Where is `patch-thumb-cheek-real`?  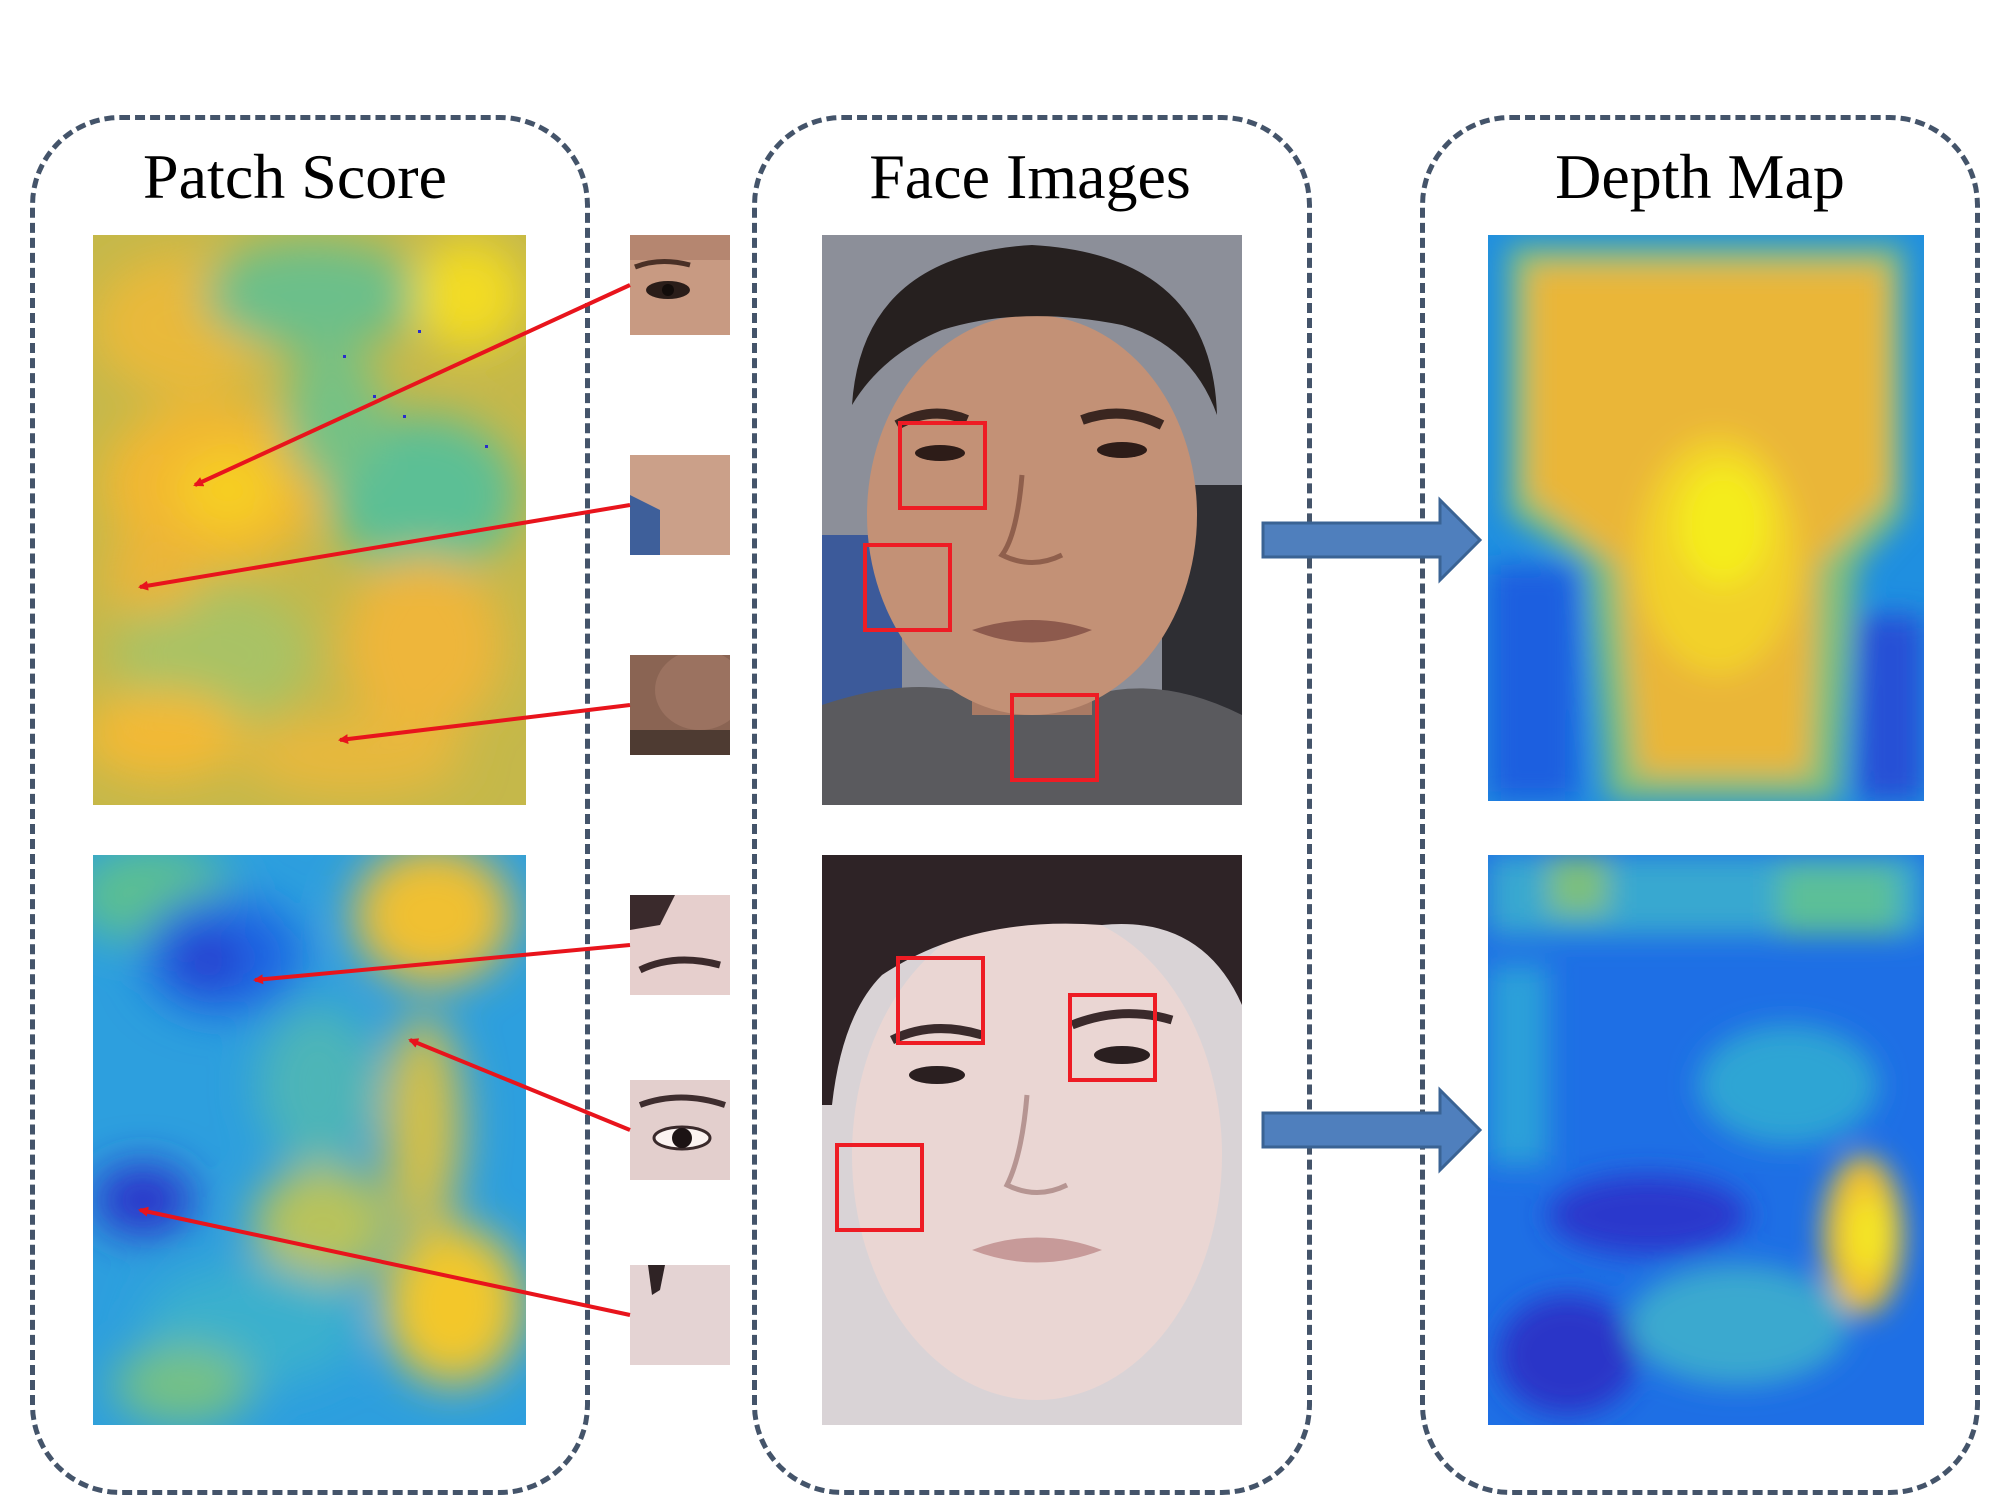
patch-thumb-cheek-real is located at coordinates (680, 505).